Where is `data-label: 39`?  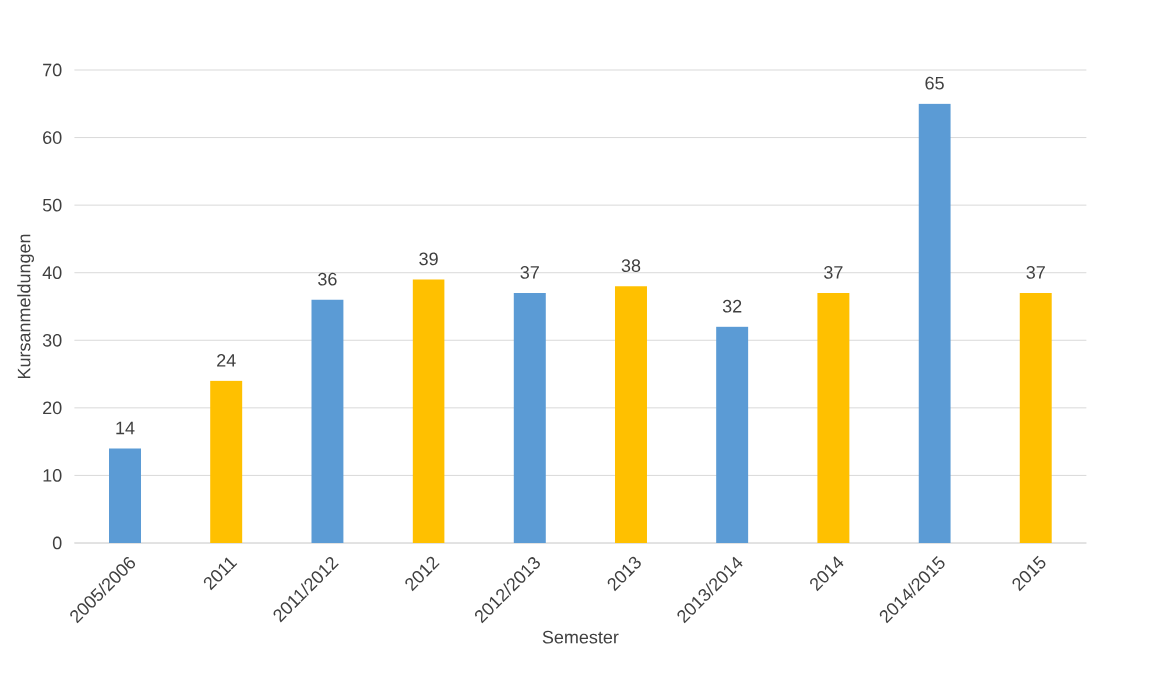
data-label: 39 is located at coordinates (428, 259).